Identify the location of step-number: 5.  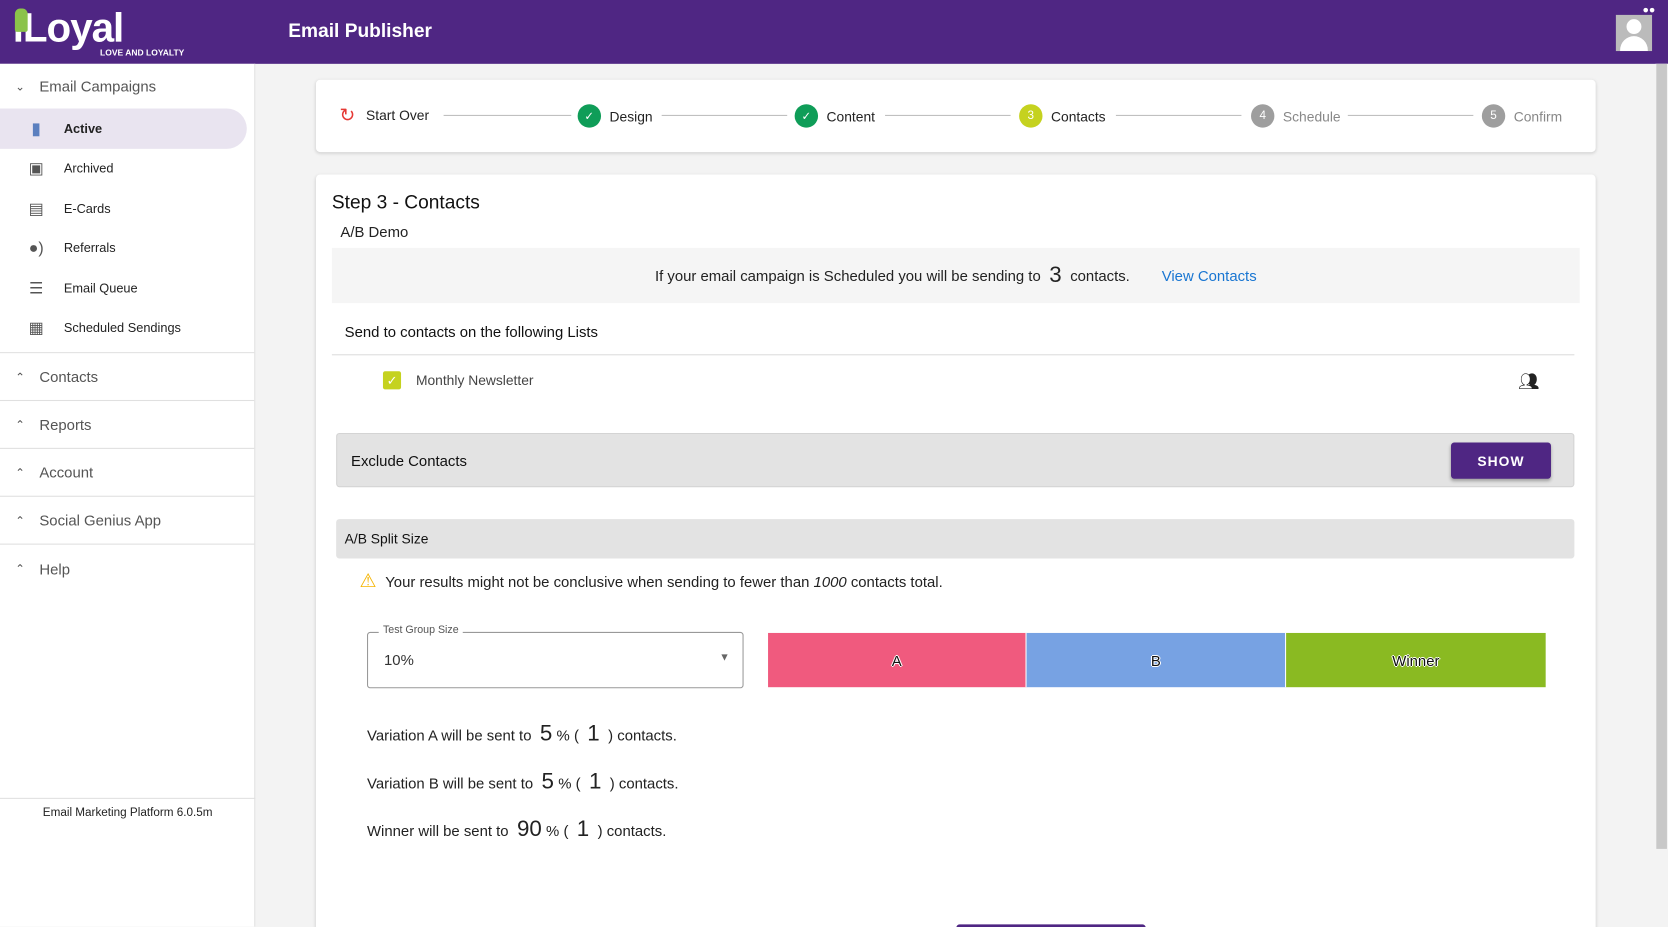
(1493, 116).